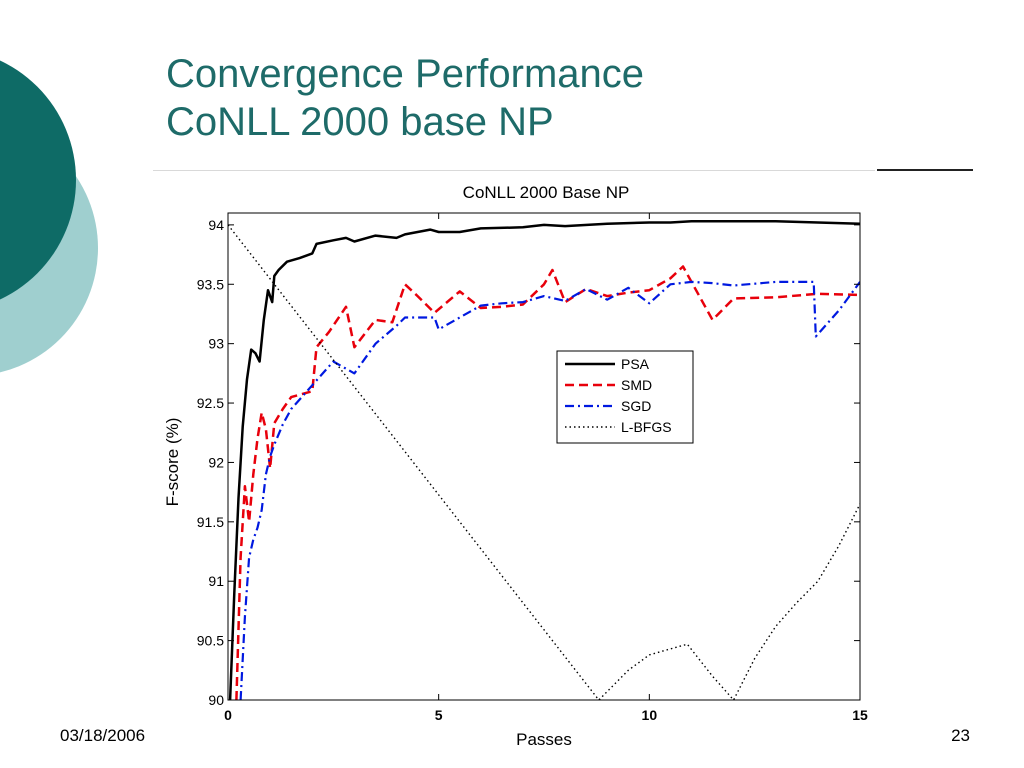 Image resolution: width=1024 pixels, height=768 pixels. What do you see at coordinates (216, 225) in the screenshot?
I see `y-tick-label: 94` at bounding box center [216, 225].